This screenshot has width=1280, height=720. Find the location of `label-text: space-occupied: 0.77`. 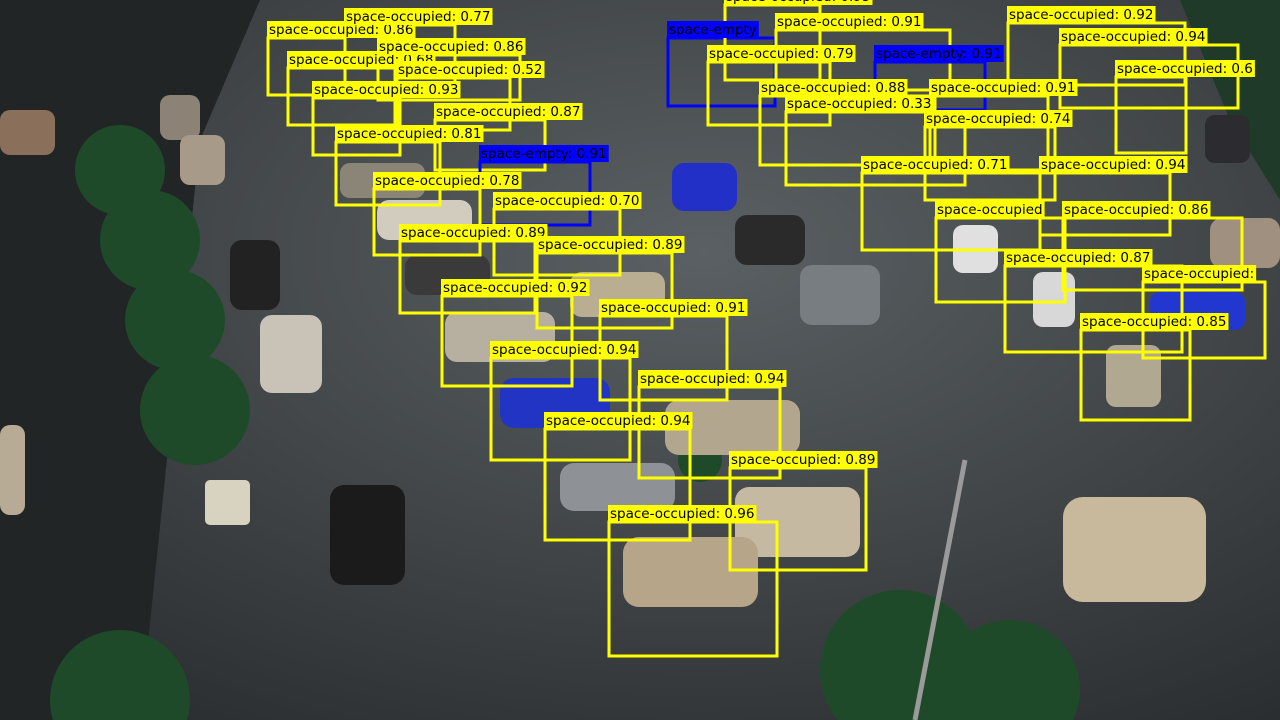

label-text: space-occupied: 0.77 is located at coordinates (418, 17).